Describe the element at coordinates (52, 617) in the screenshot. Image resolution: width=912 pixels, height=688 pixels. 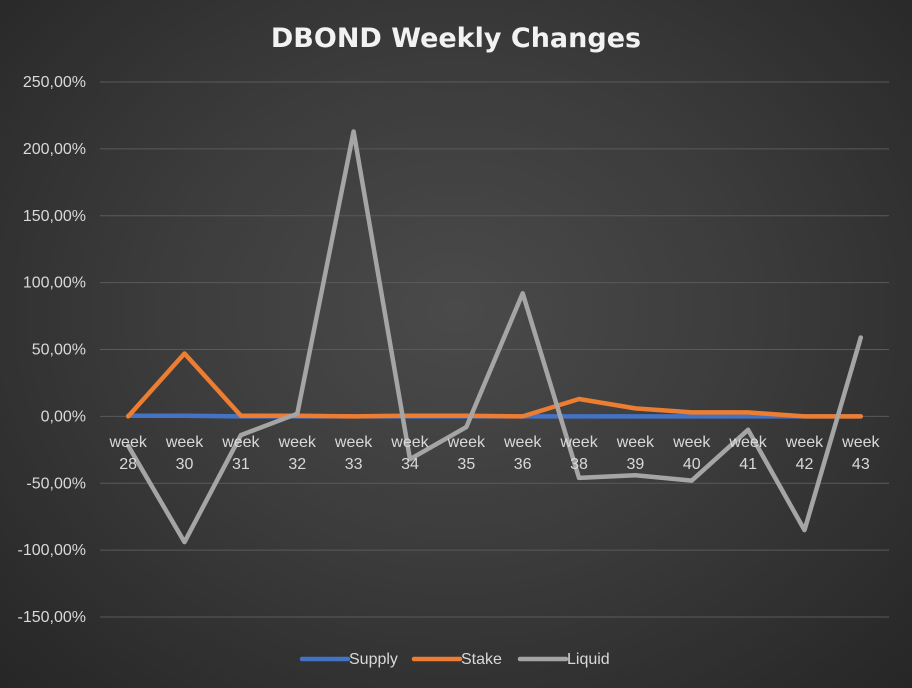
I see `y-tick-label: -150,00%` at that location.